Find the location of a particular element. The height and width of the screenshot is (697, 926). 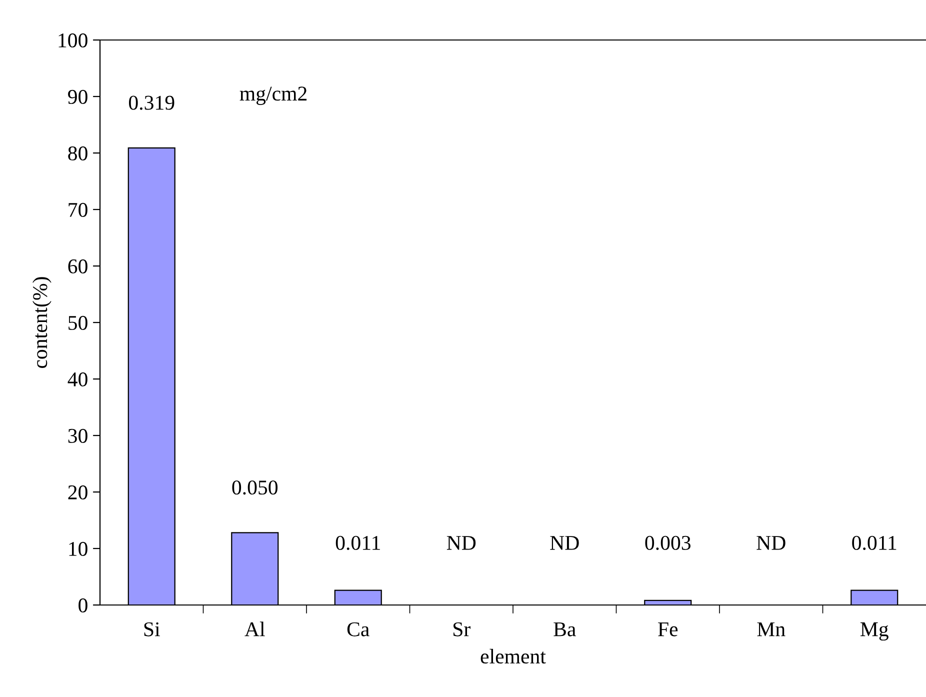

y-axis-title: content(%) is located at coordinates (42, 322).